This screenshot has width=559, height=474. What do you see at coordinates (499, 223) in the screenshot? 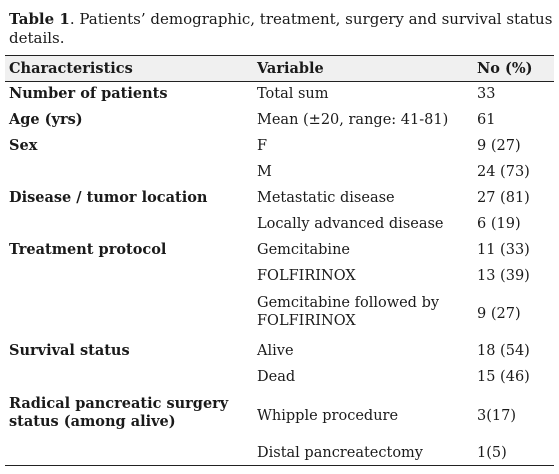
I see `cell-value: 6 (19)` at bounding box center [499, 223].